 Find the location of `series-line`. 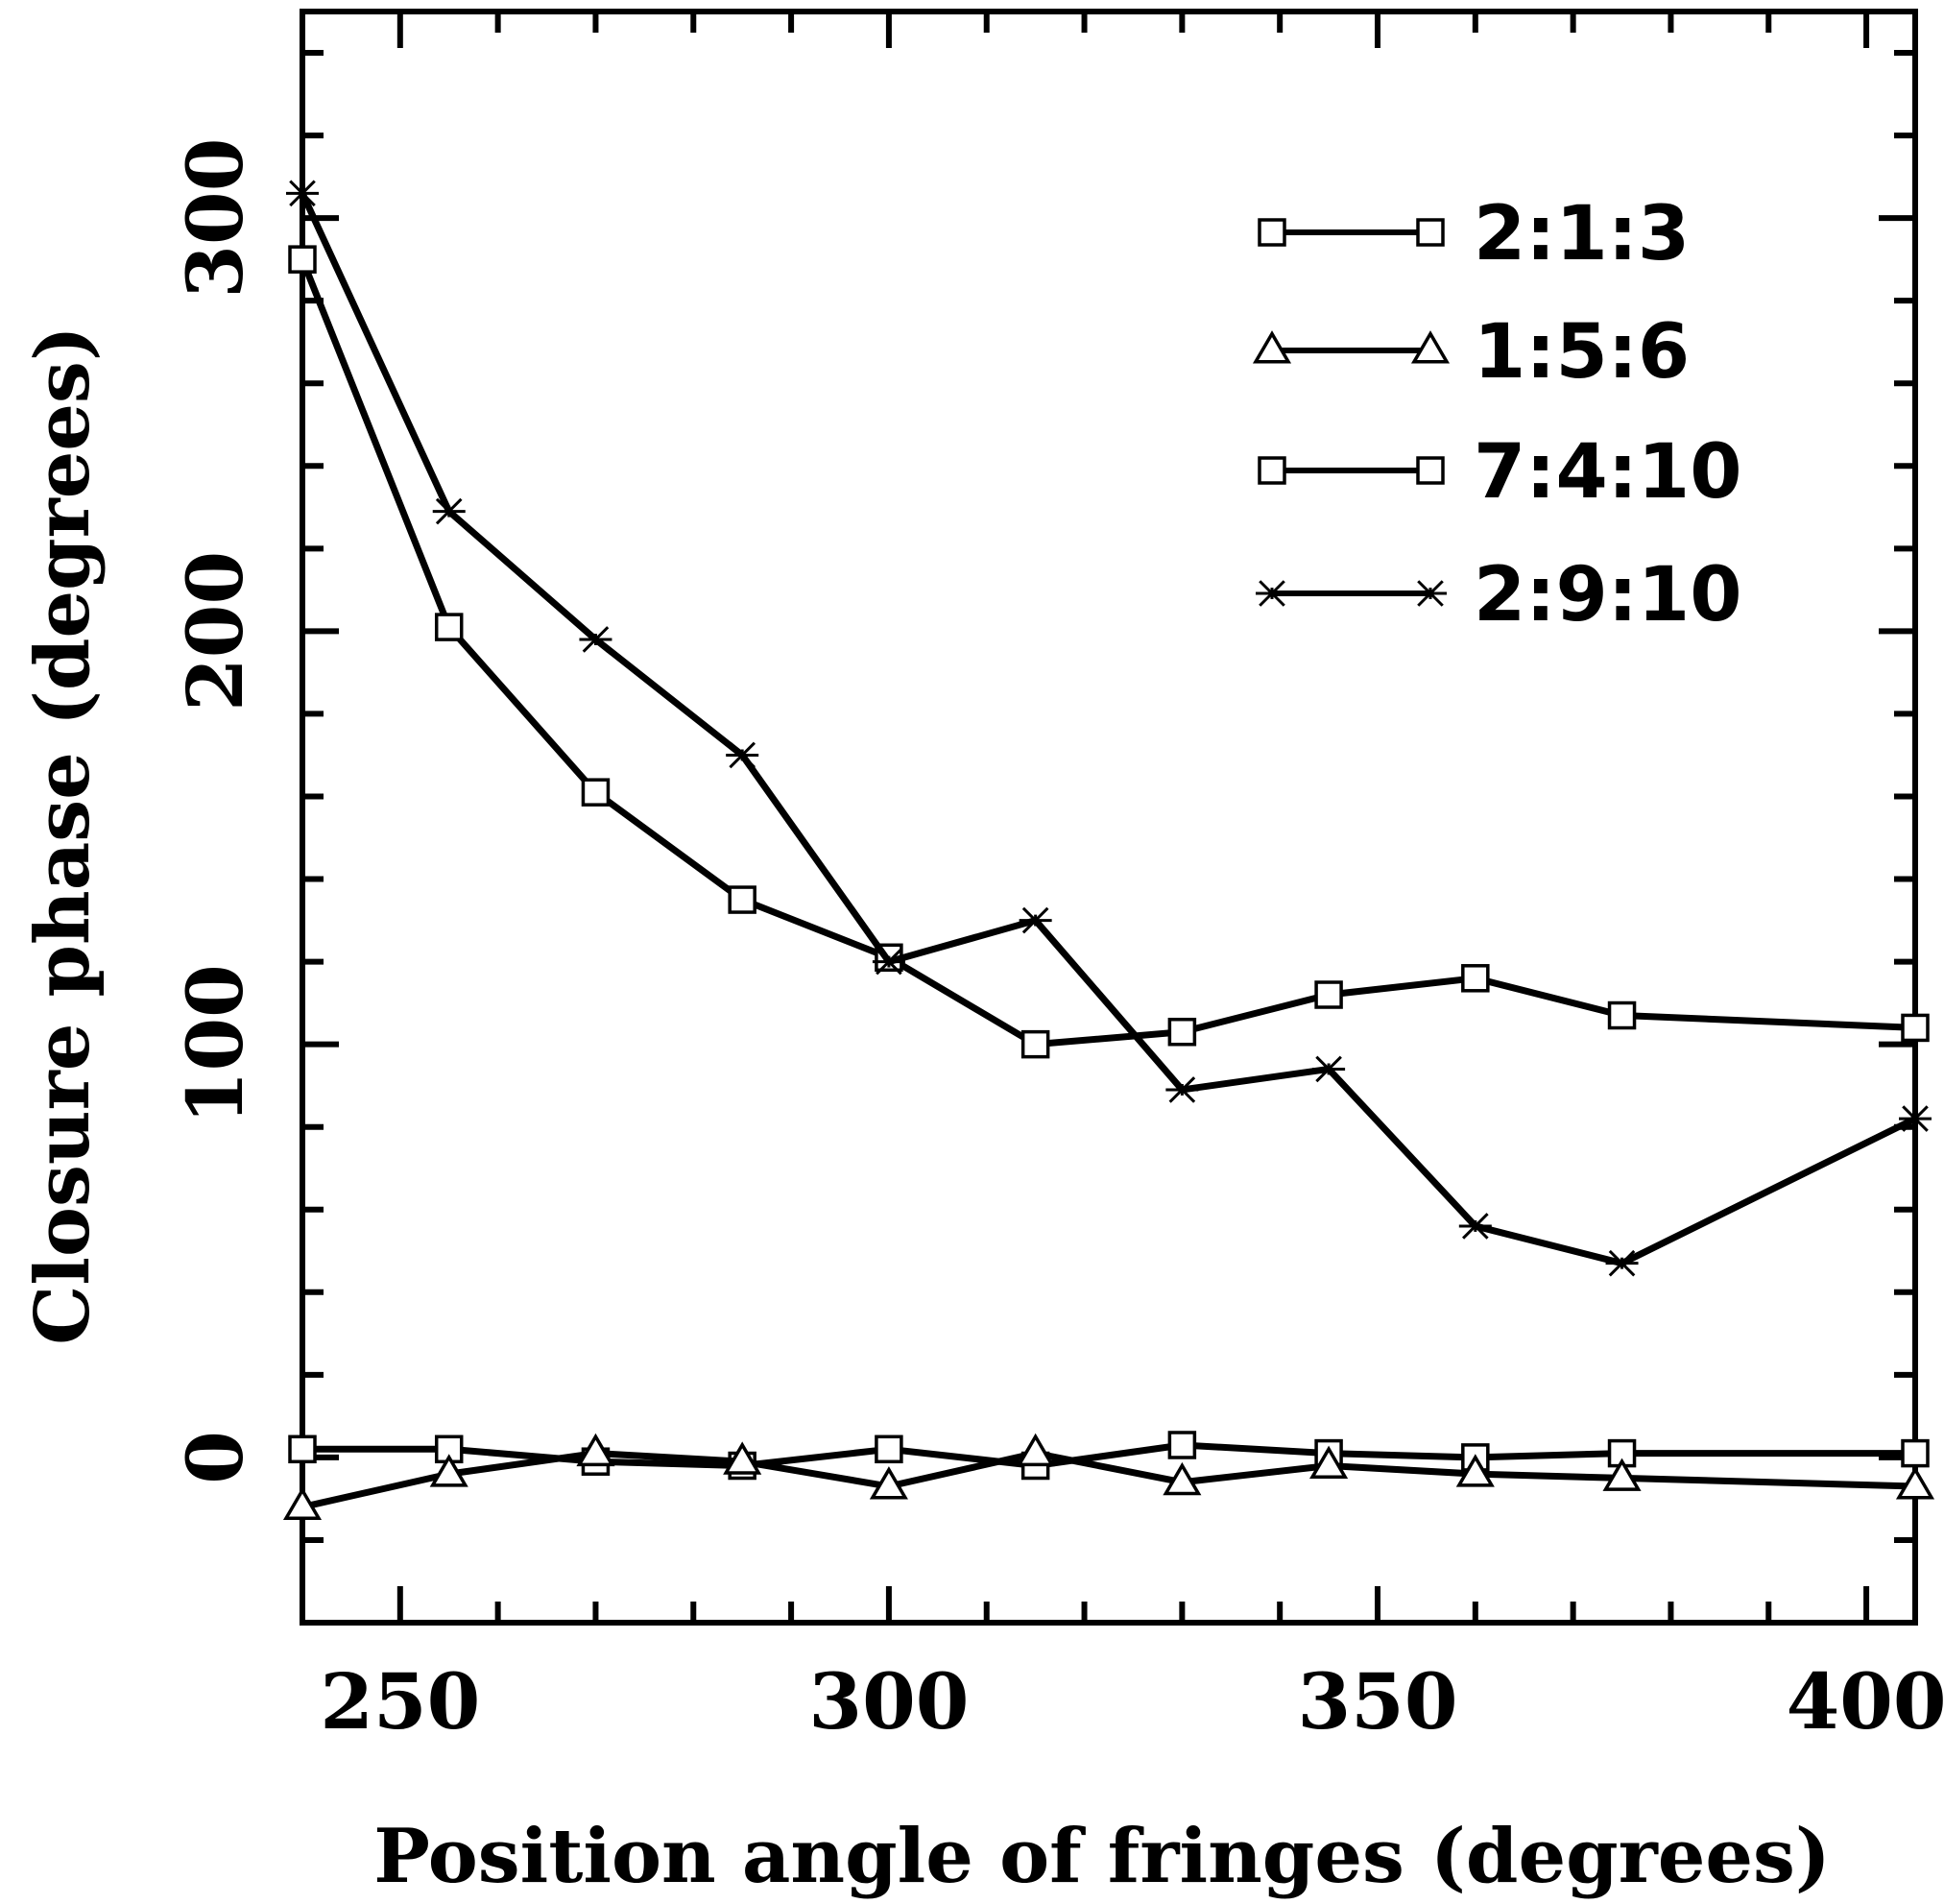

series-line is located at coordinates (1108, 1480).